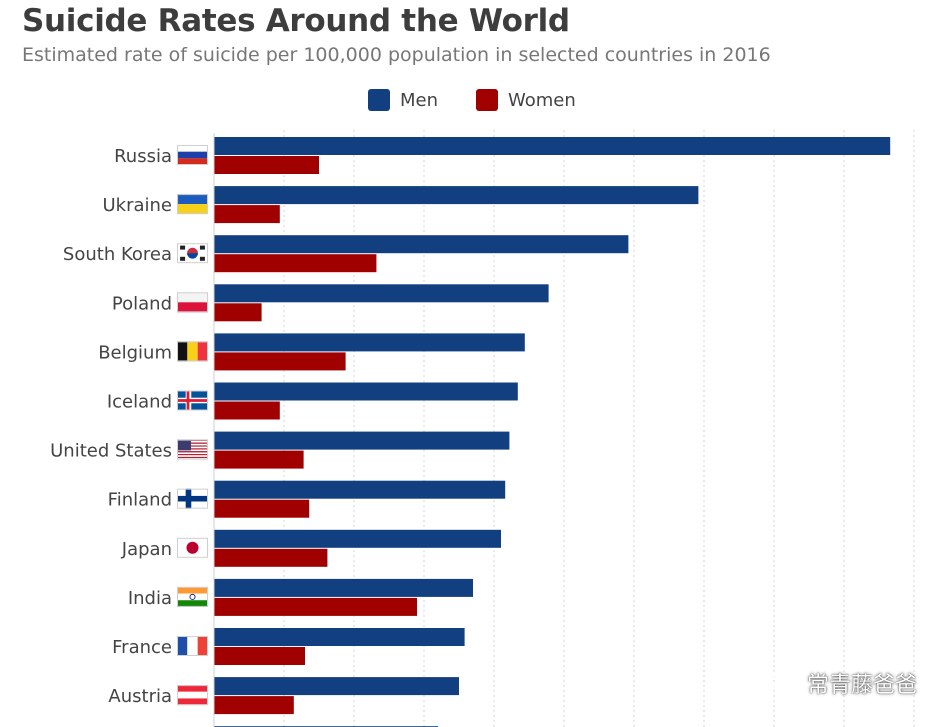  Describe the element at coordinates (266, 165) in the screenshot. I see `bar-women-russia` at that location.